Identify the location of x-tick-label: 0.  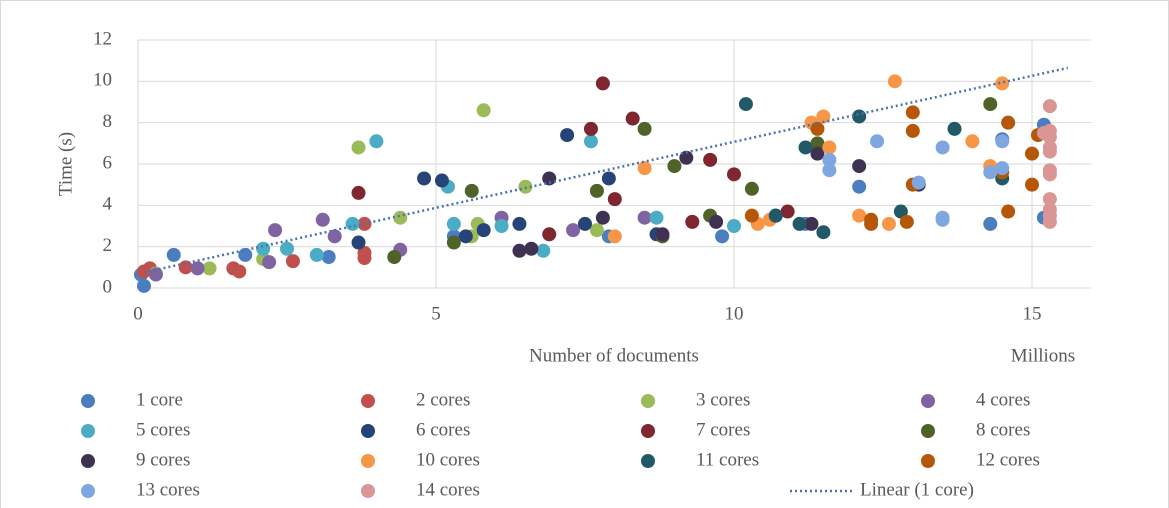
(138, 313).